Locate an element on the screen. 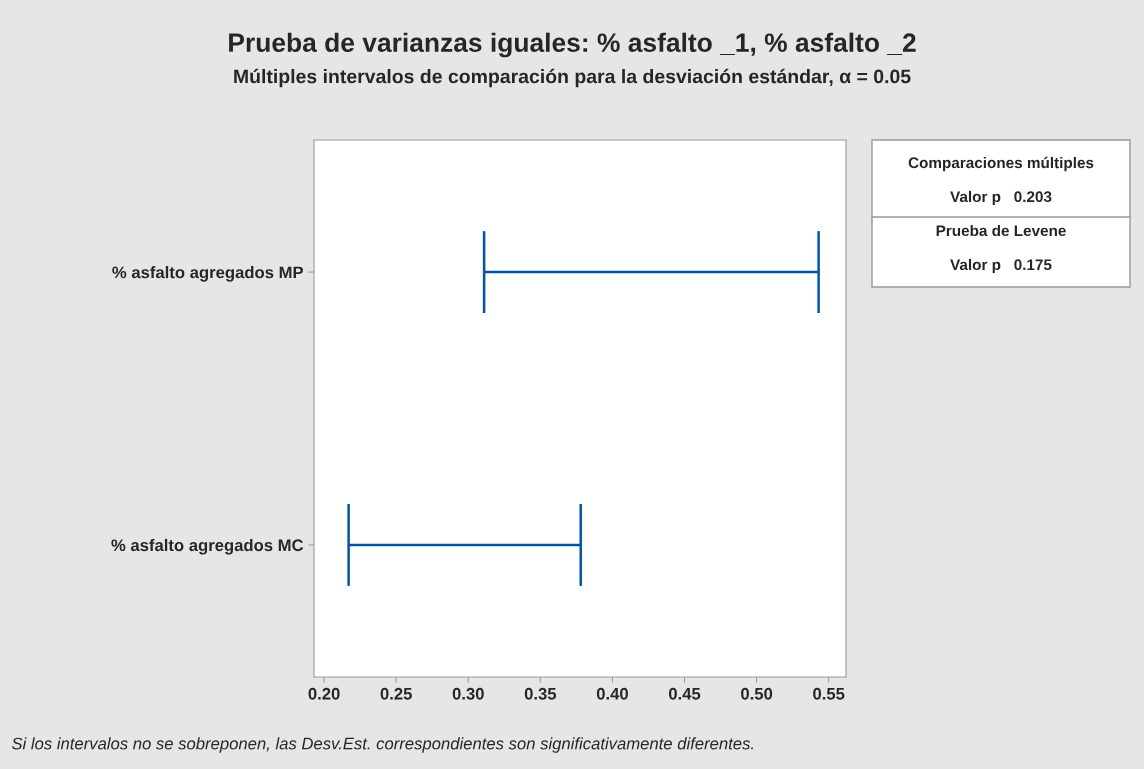 This screenshot has width=1144, height=769. x-tick-label: 0.30 is located at coordinates (468, 693).